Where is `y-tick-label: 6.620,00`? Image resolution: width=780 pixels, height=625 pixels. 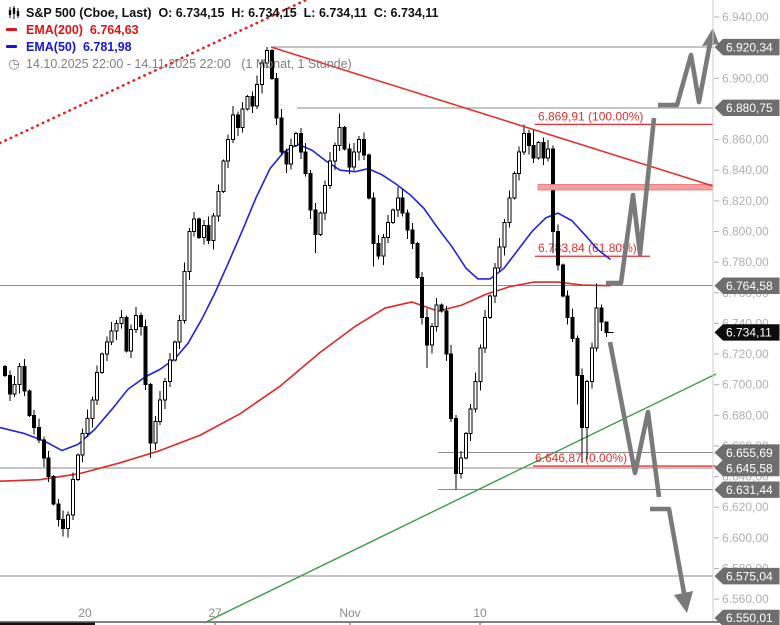 y-tick-label: 6.620,00 is located at coordinates (745, 507).